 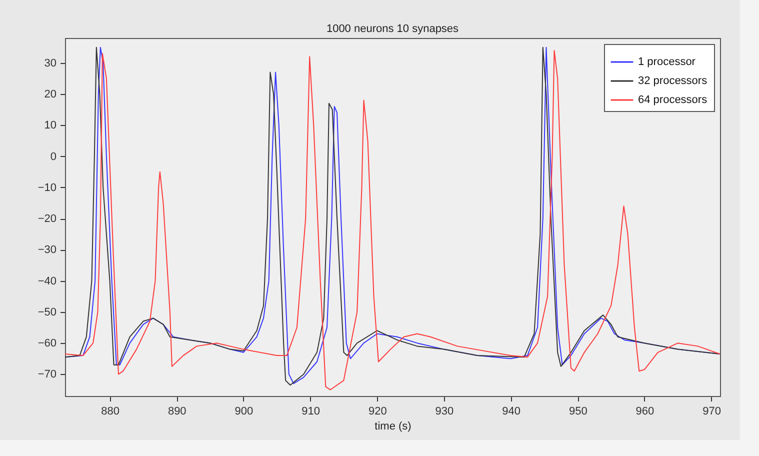 What do you see at coordinates (47, 250) in the screenshot?
I see `y-tick-label: −30` at bounding box center [47, 250].